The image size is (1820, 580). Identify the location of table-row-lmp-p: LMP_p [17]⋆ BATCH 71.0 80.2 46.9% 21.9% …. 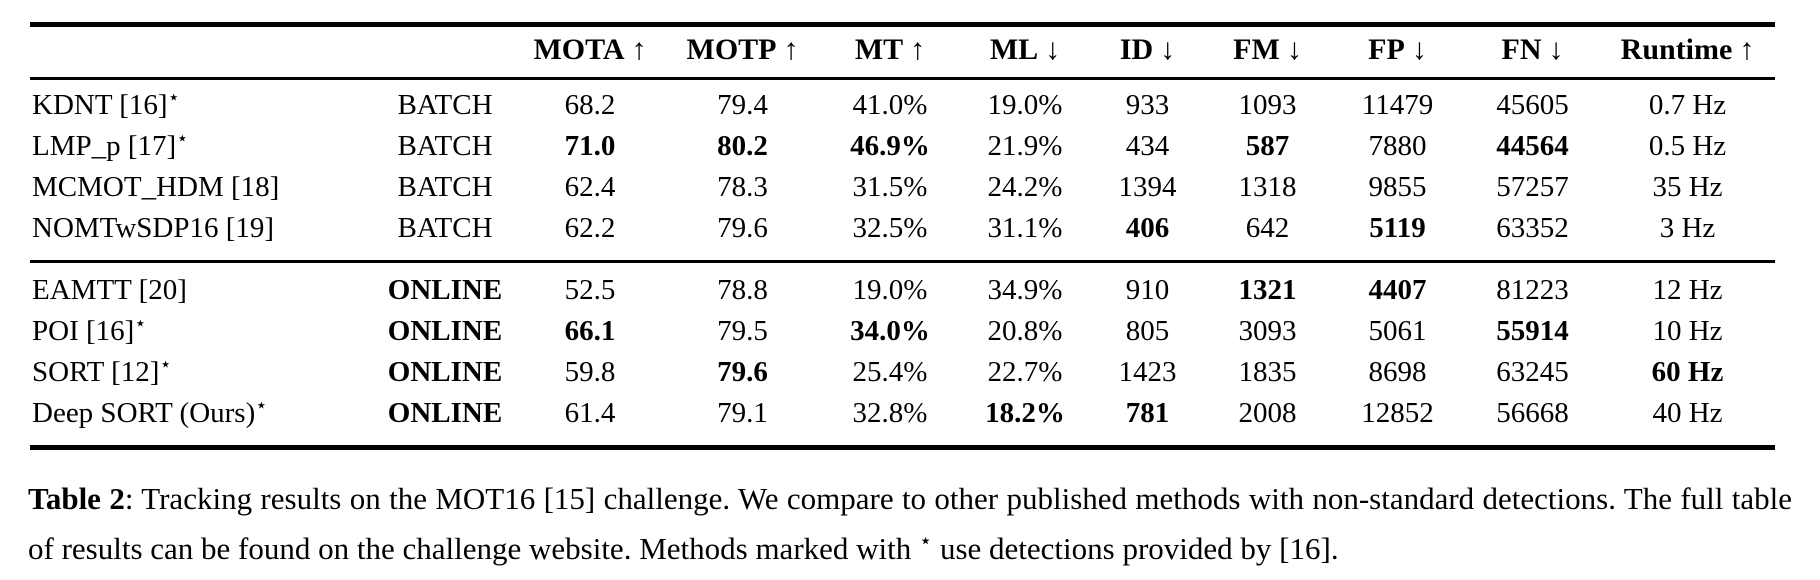
(902, 146).